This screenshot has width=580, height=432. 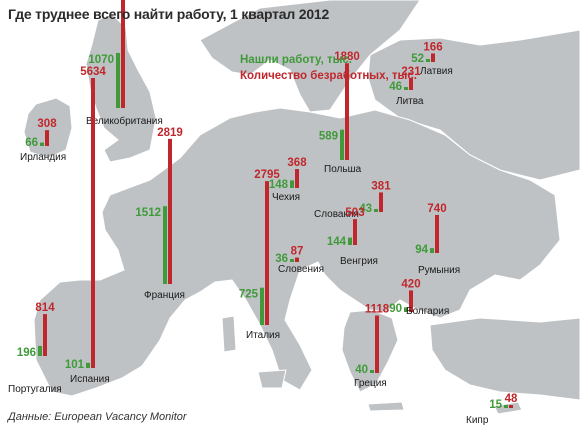 I want to click on found-value-label: 40, so click(x=361, y=370).